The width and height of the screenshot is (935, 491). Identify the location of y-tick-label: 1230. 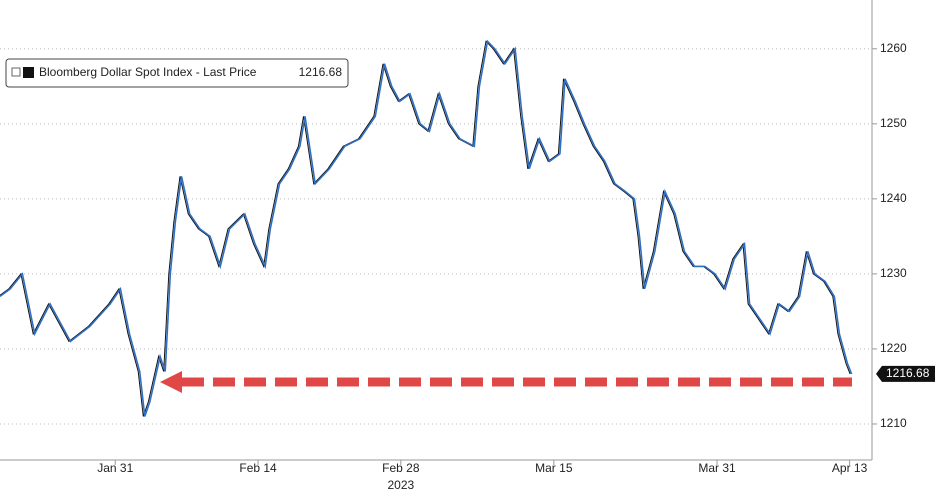
(893, 273).